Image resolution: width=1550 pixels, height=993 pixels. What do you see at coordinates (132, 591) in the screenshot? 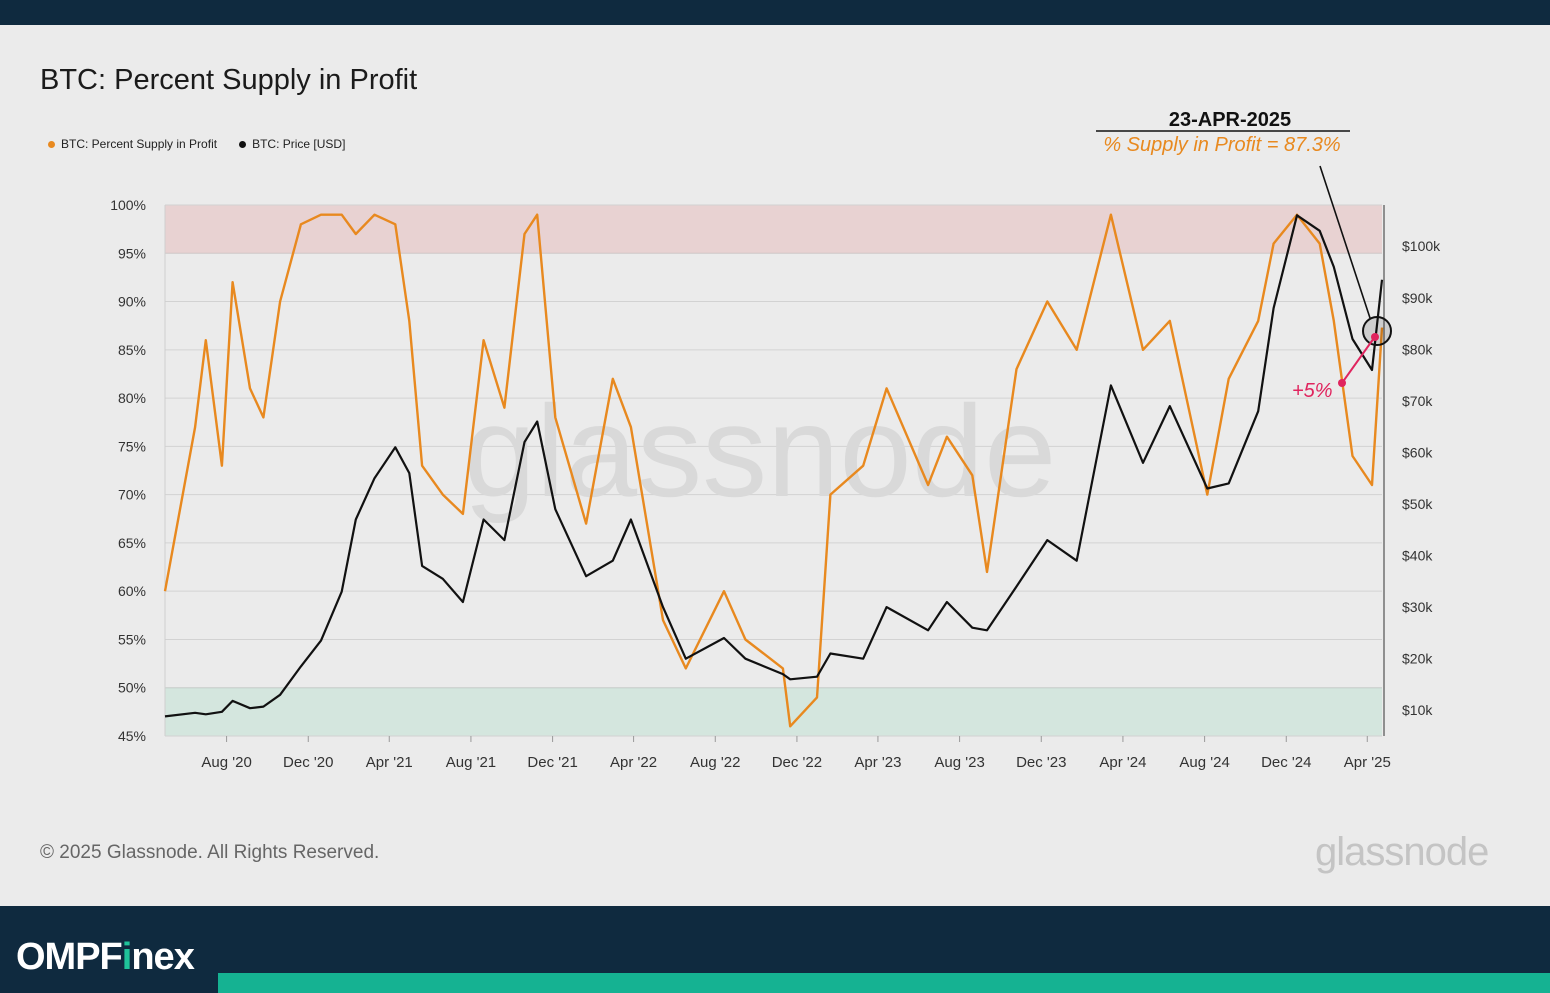
I see `y-left-tick-label: 60%` at bounding box center [132, 591].